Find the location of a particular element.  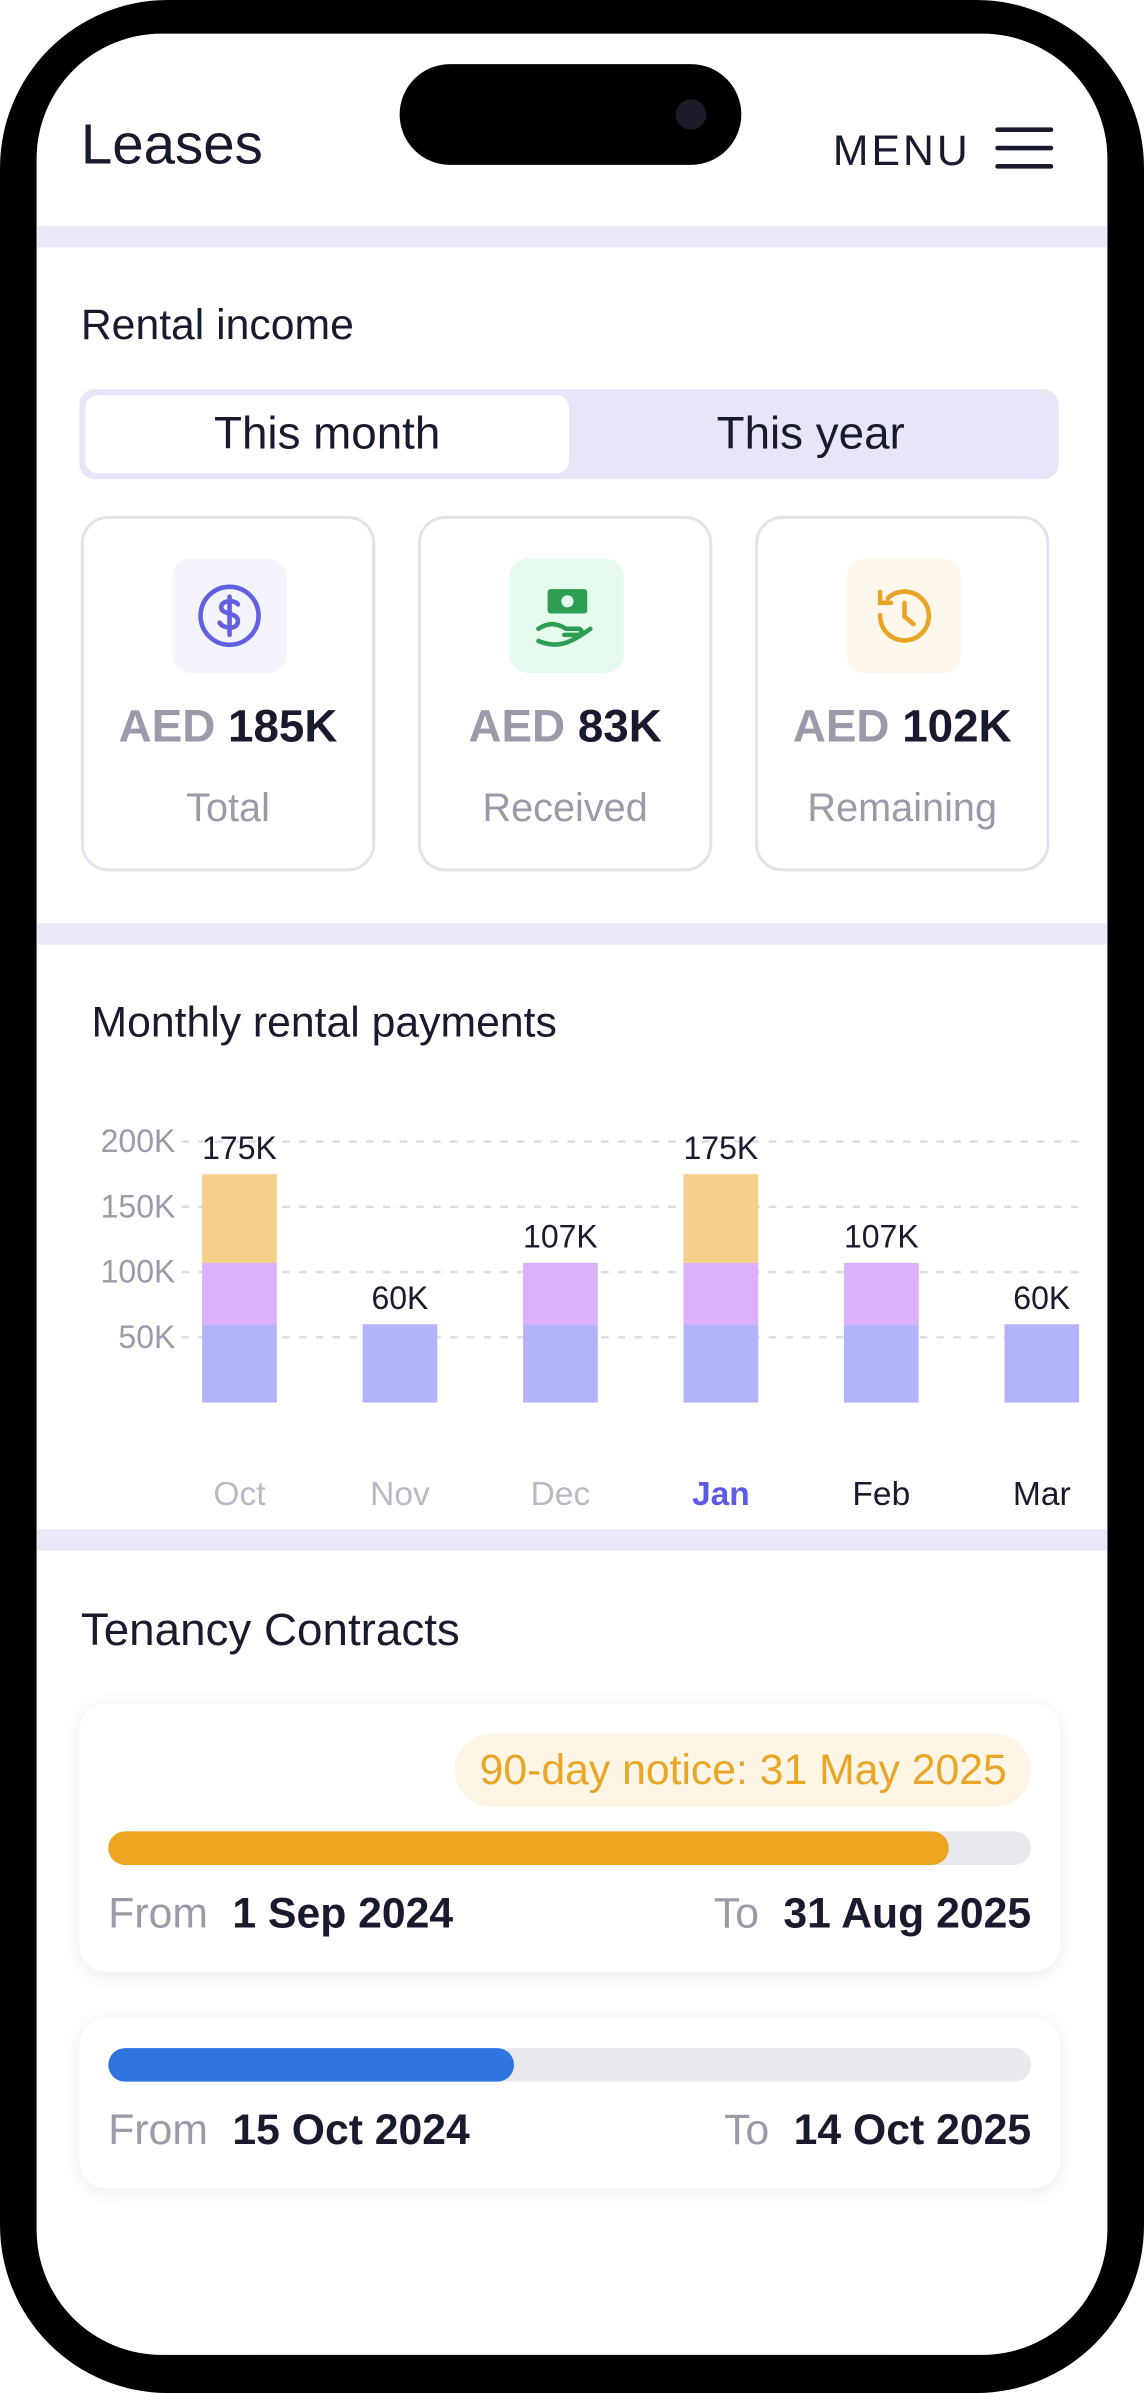

card-label: Remaining is located at coordinates (902, 807).